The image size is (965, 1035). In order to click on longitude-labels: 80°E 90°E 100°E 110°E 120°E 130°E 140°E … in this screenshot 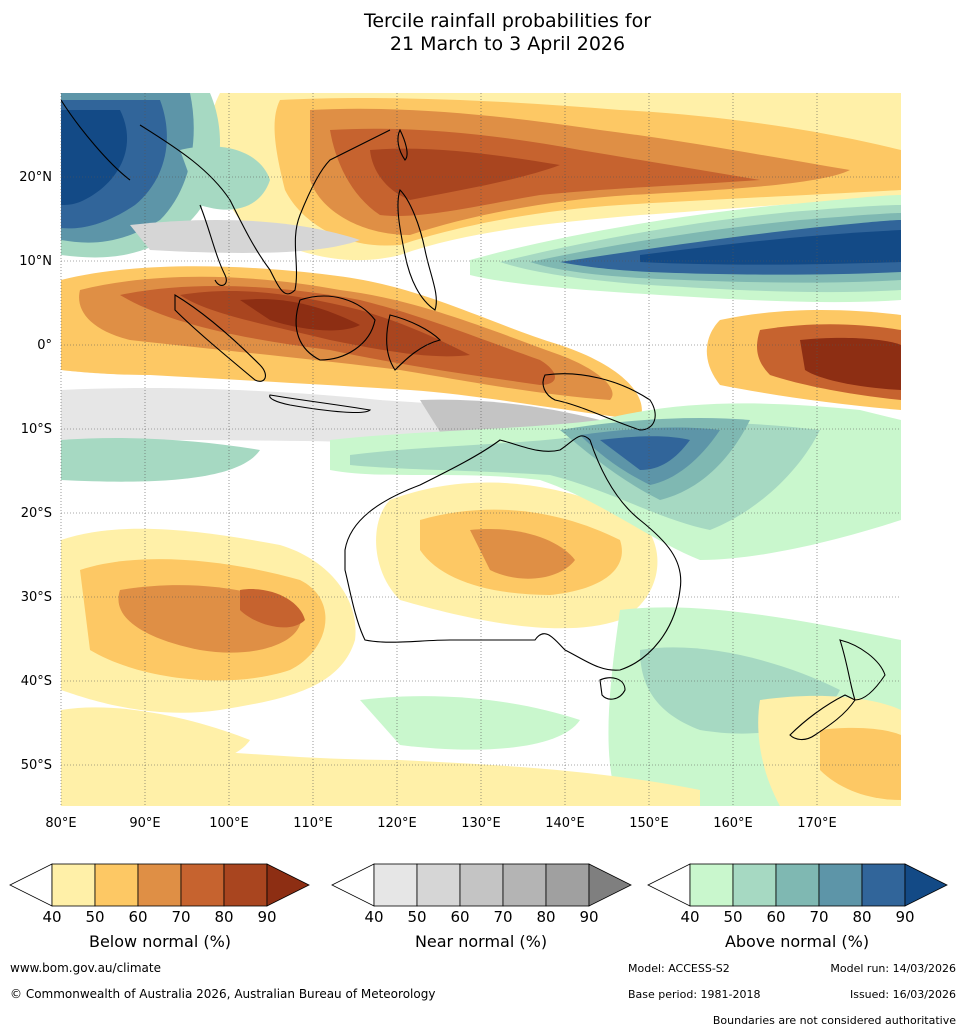, I will do `click(440, 823)`.